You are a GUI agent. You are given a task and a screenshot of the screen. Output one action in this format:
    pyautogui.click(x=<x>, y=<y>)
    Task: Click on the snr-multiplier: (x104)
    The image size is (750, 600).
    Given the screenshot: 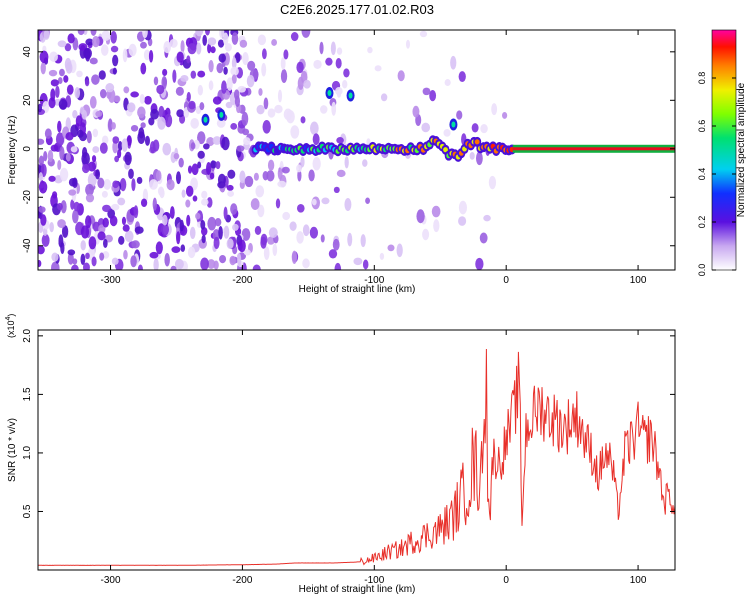 What is the action you would take?
    pyautogui.click(x=10, y=326)
    